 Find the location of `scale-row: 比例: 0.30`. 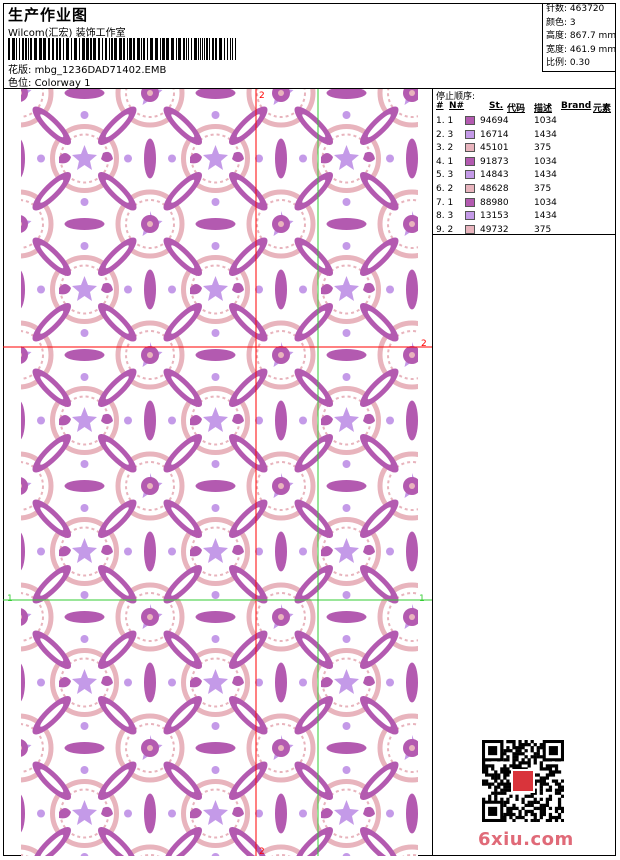

scale-row: 比例: 0.30 is located at coordinates (581, 64).